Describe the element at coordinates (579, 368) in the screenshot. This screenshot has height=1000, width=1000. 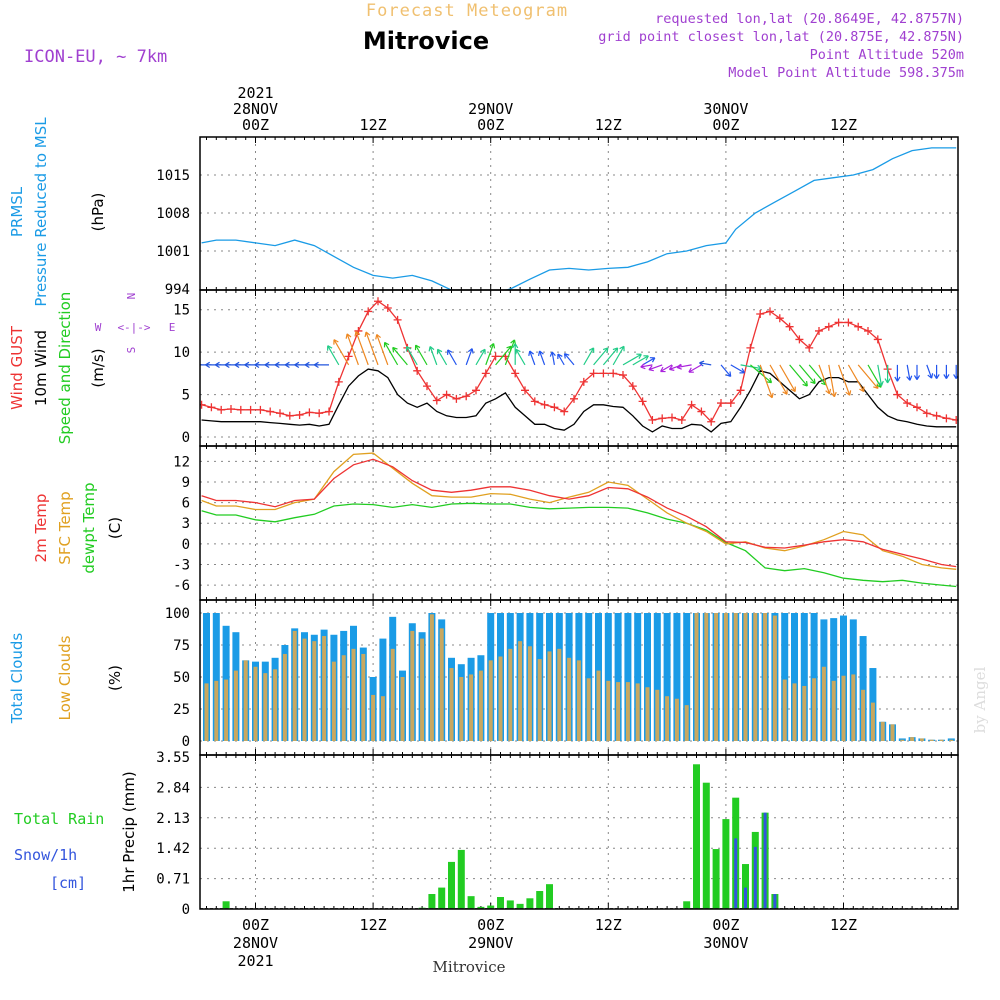
I see `panel-frame-wind` at that location.